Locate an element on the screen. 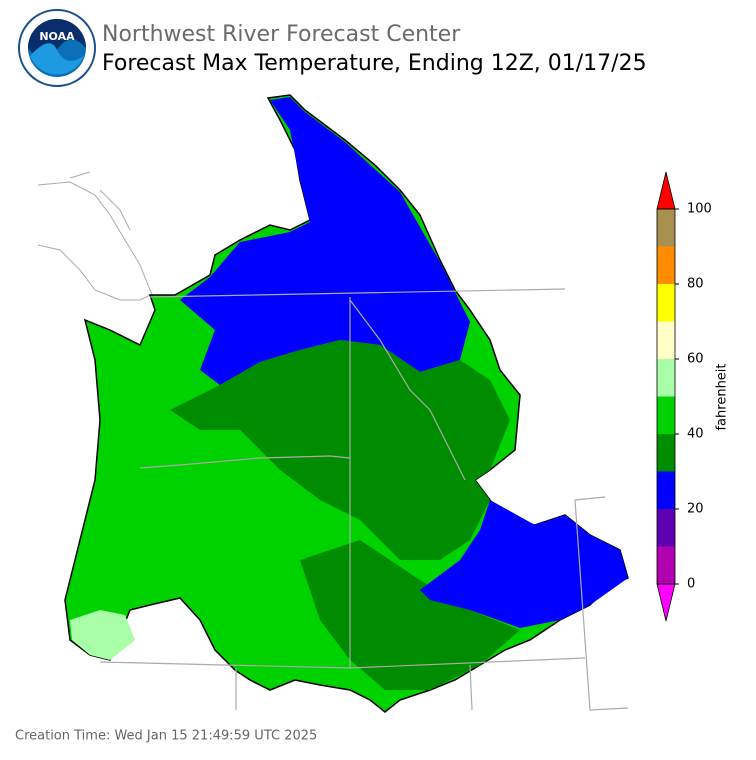 Image resolution: width=756 pixels, height=760 pixels. noaa-logo: NOAA is located at coordinates (57, 48).